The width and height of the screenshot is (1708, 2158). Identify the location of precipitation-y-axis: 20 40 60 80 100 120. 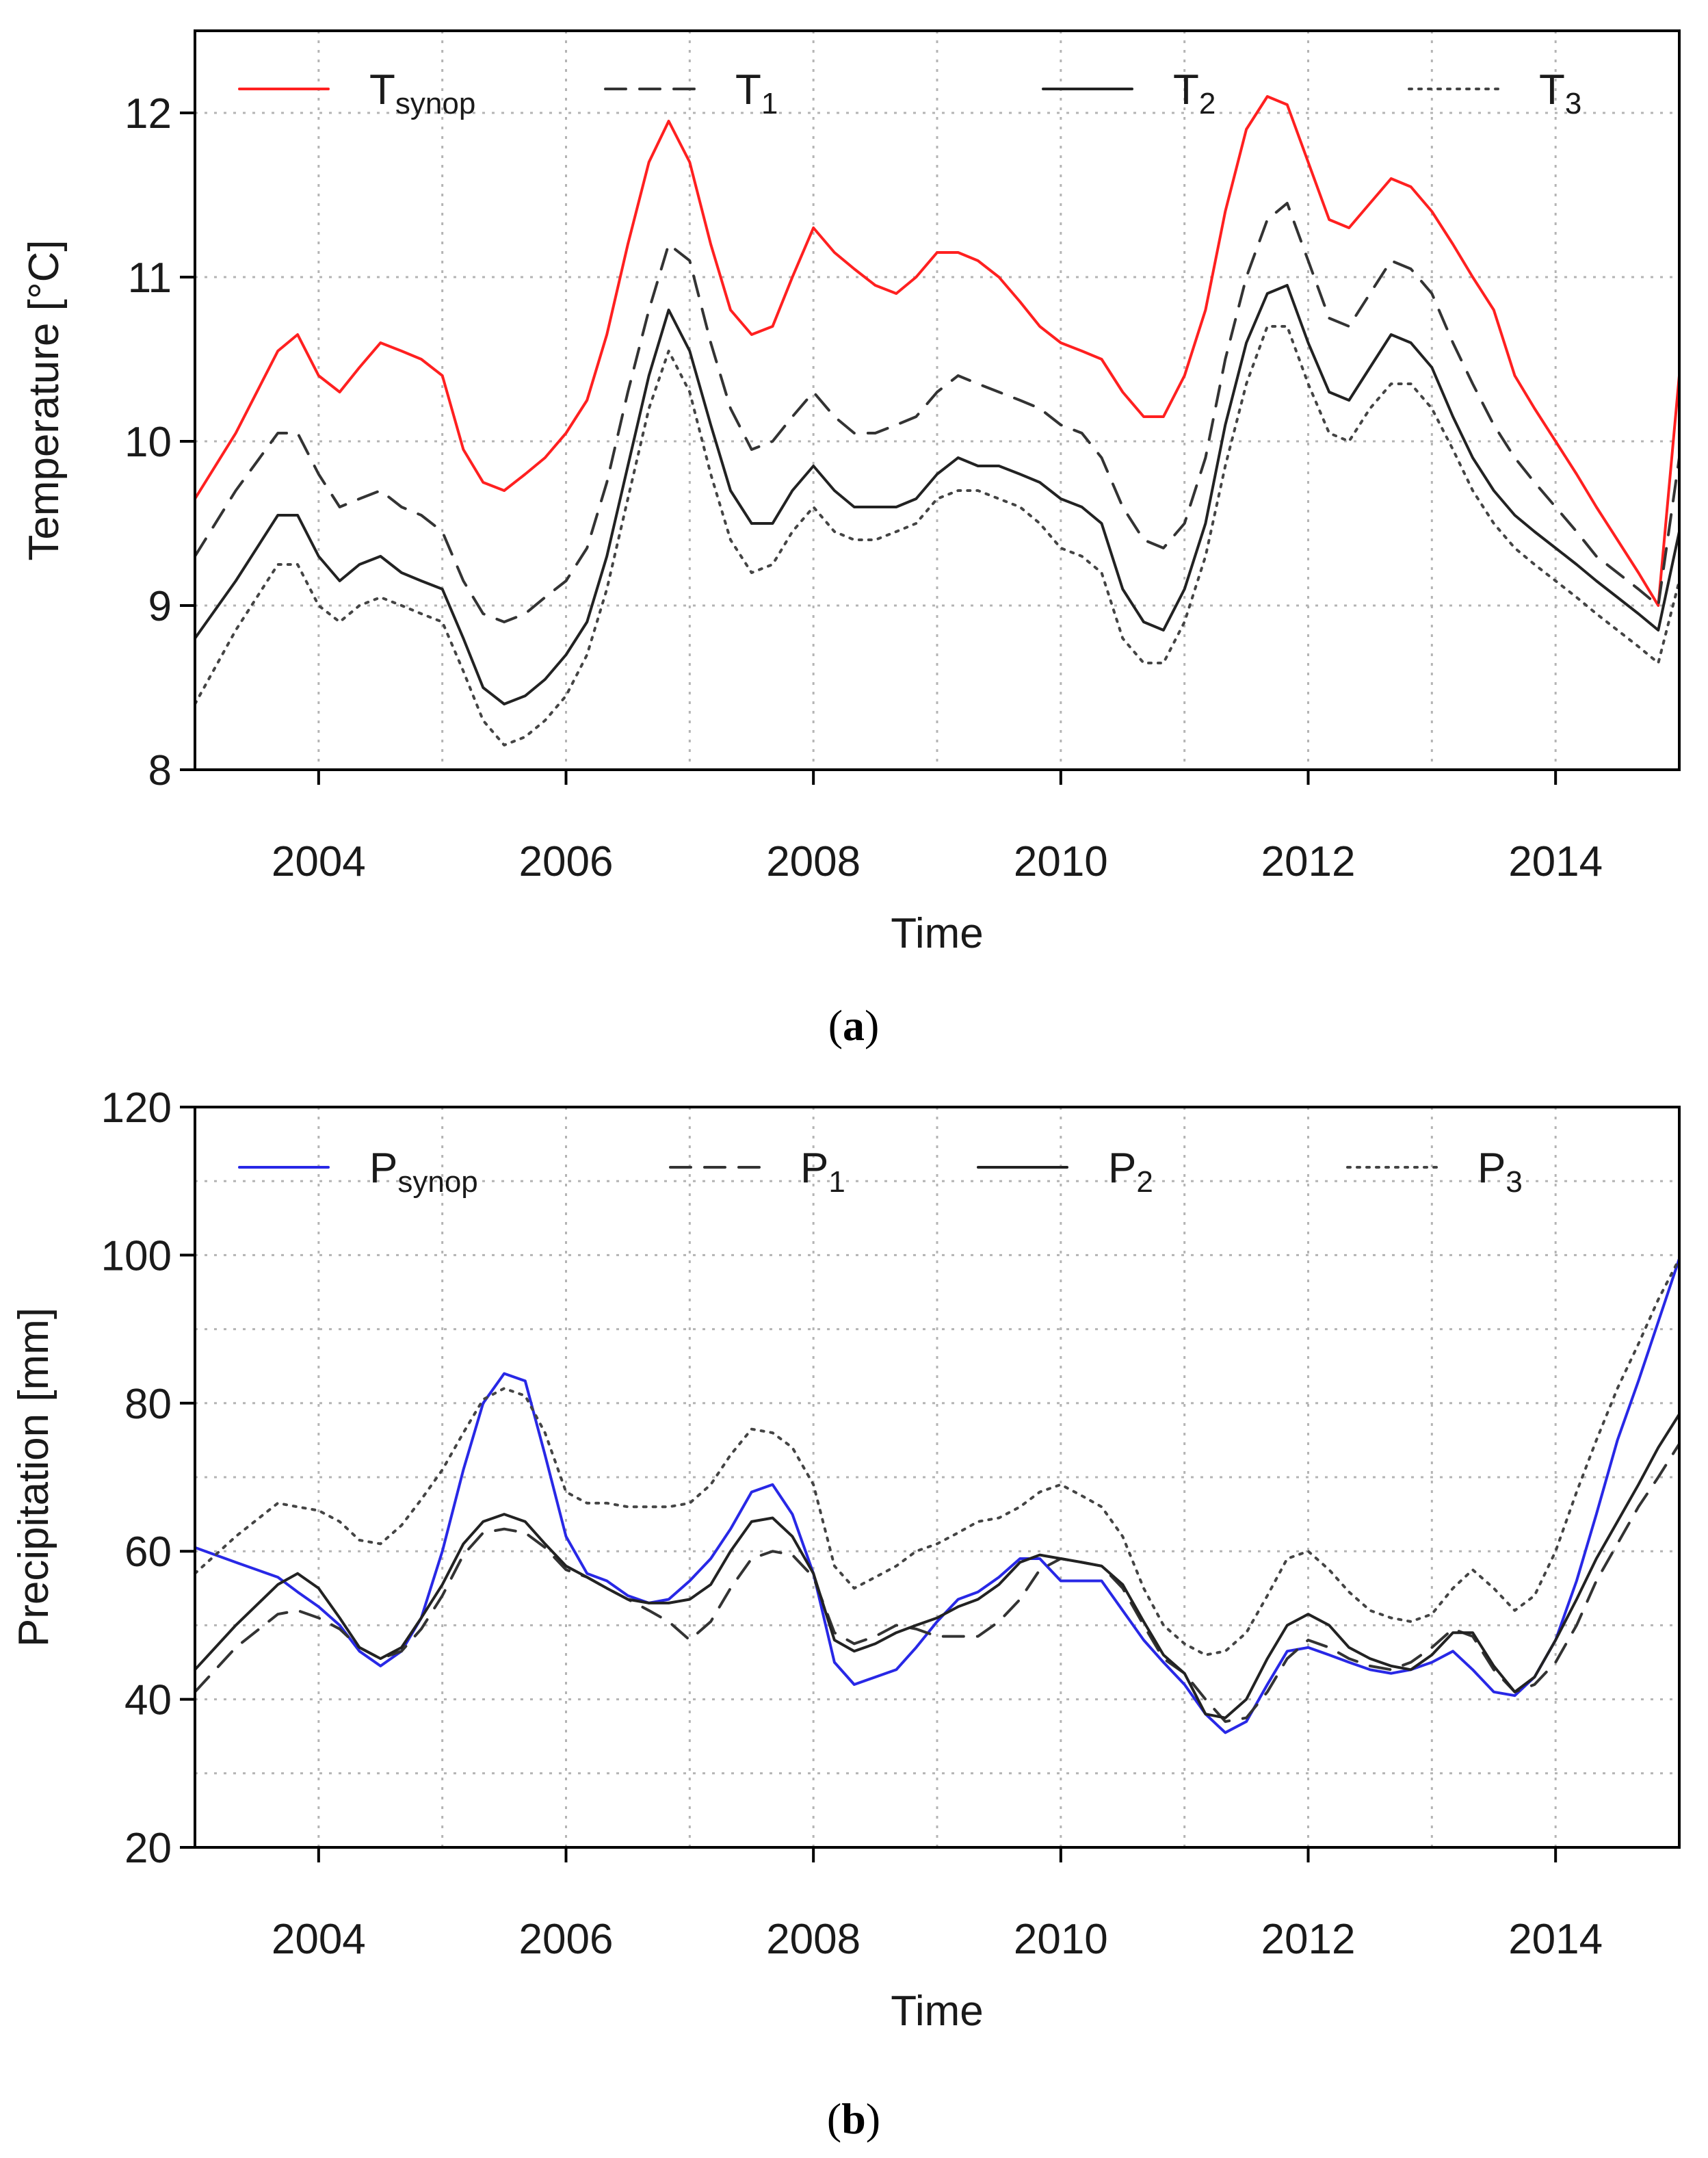
(148, 1478).